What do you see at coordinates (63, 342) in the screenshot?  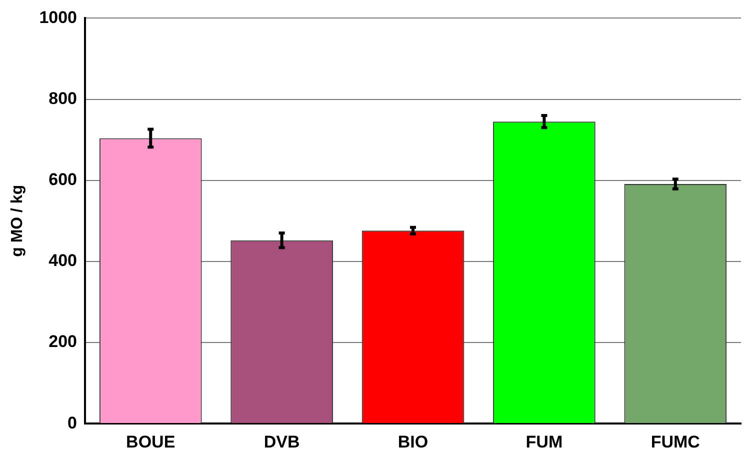 I see `y-tick-label: 200` at bounding box center [63, 342].